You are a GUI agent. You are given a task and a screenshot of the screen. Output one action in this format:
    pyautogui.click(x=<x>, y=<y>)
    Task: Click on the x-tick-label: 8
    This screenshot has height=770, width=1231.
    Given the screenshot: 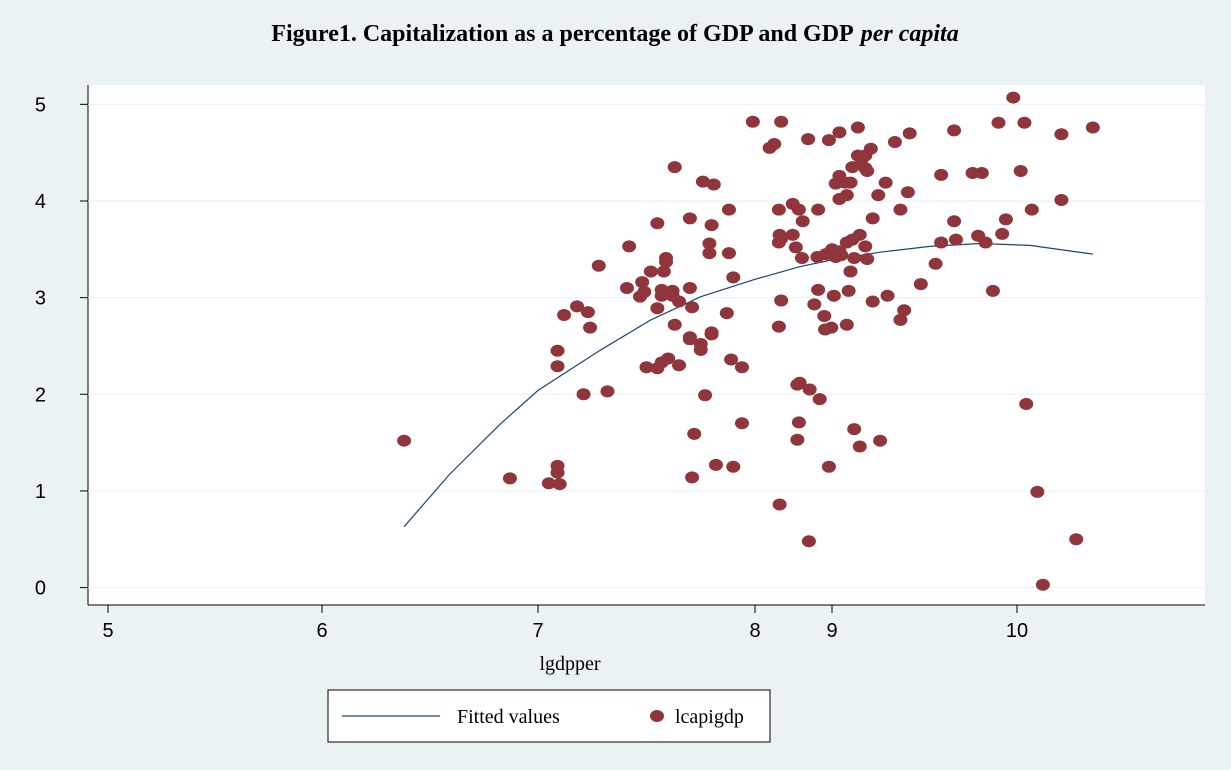 What is the action you would take?
    pyautogui.click(x=754, y=631)
    